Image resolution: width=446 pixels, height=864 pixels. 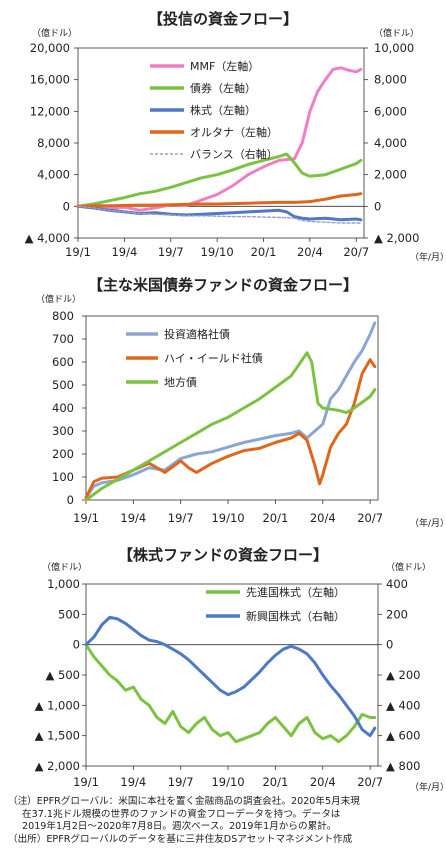 What do you see at coordinates (397, 584) in the screenshot?
I see `y-right-tick-label: 400` at bounding box center [397, 584].